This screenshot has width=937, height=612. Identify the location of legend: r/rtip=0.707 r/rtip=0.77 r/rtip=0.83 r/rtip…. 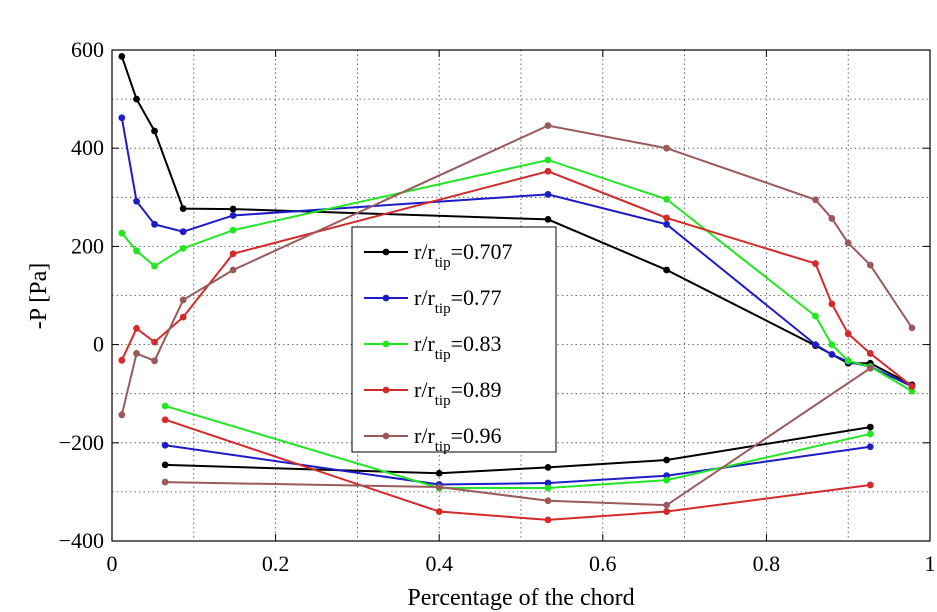
(454, 340).